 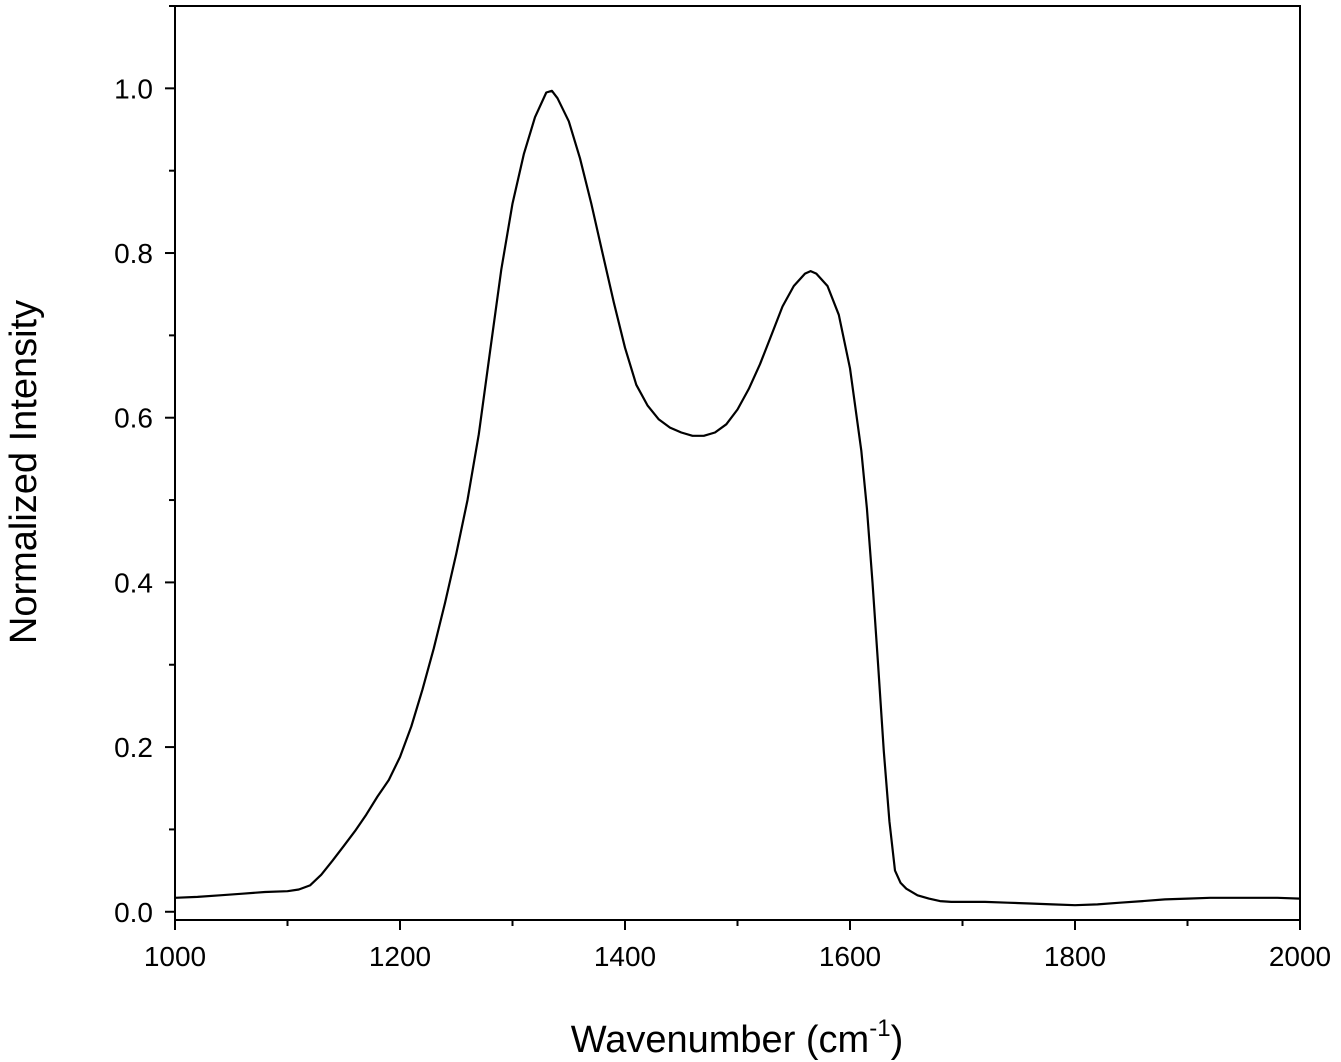 I want to click on x-axis-title-main: Wavenumber (cm, so click(x=720, y=1040).